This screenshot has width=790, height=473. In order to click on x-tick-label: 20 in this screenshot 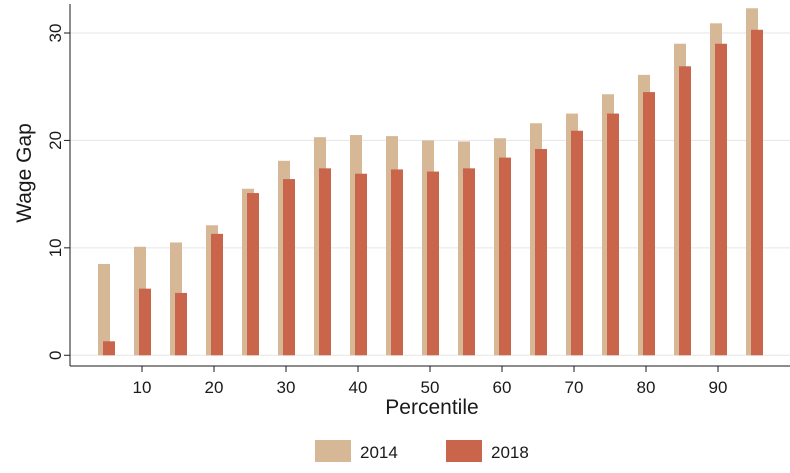, I will do `click(214, 387)`.